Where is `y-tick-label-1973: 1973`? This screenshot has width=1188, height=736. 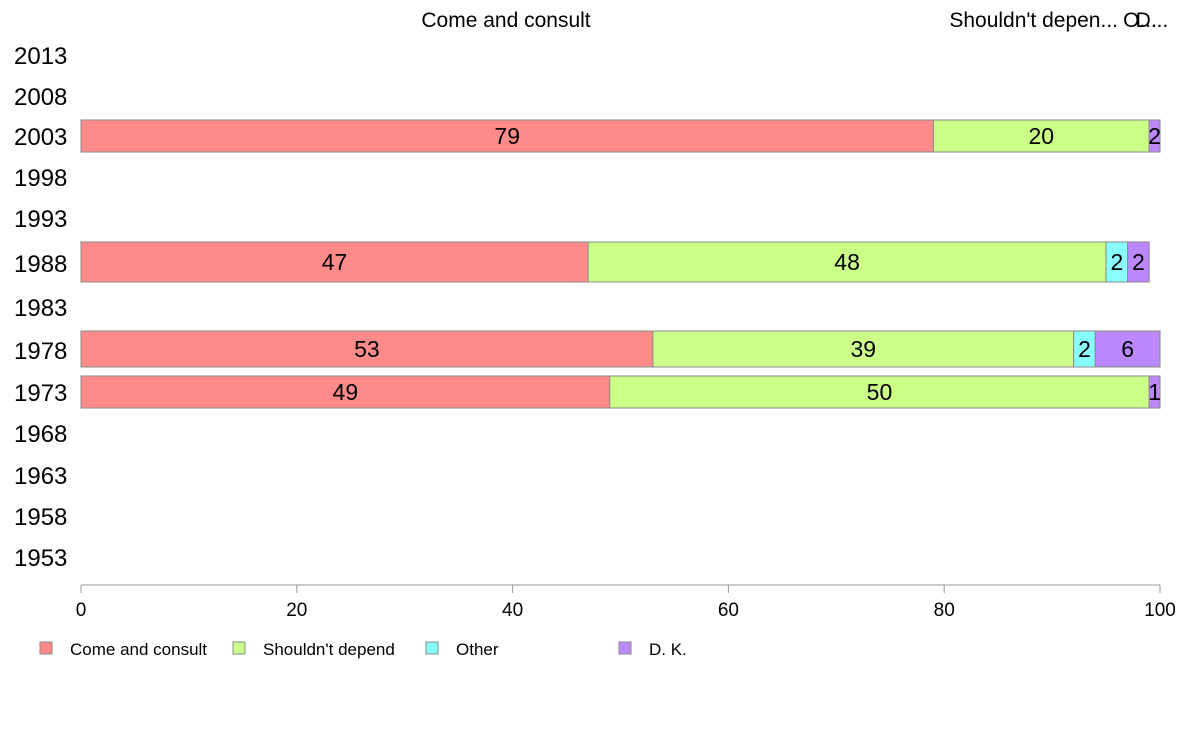 y-tick-label-1973: 1973 is located at coordinates (40, 393).